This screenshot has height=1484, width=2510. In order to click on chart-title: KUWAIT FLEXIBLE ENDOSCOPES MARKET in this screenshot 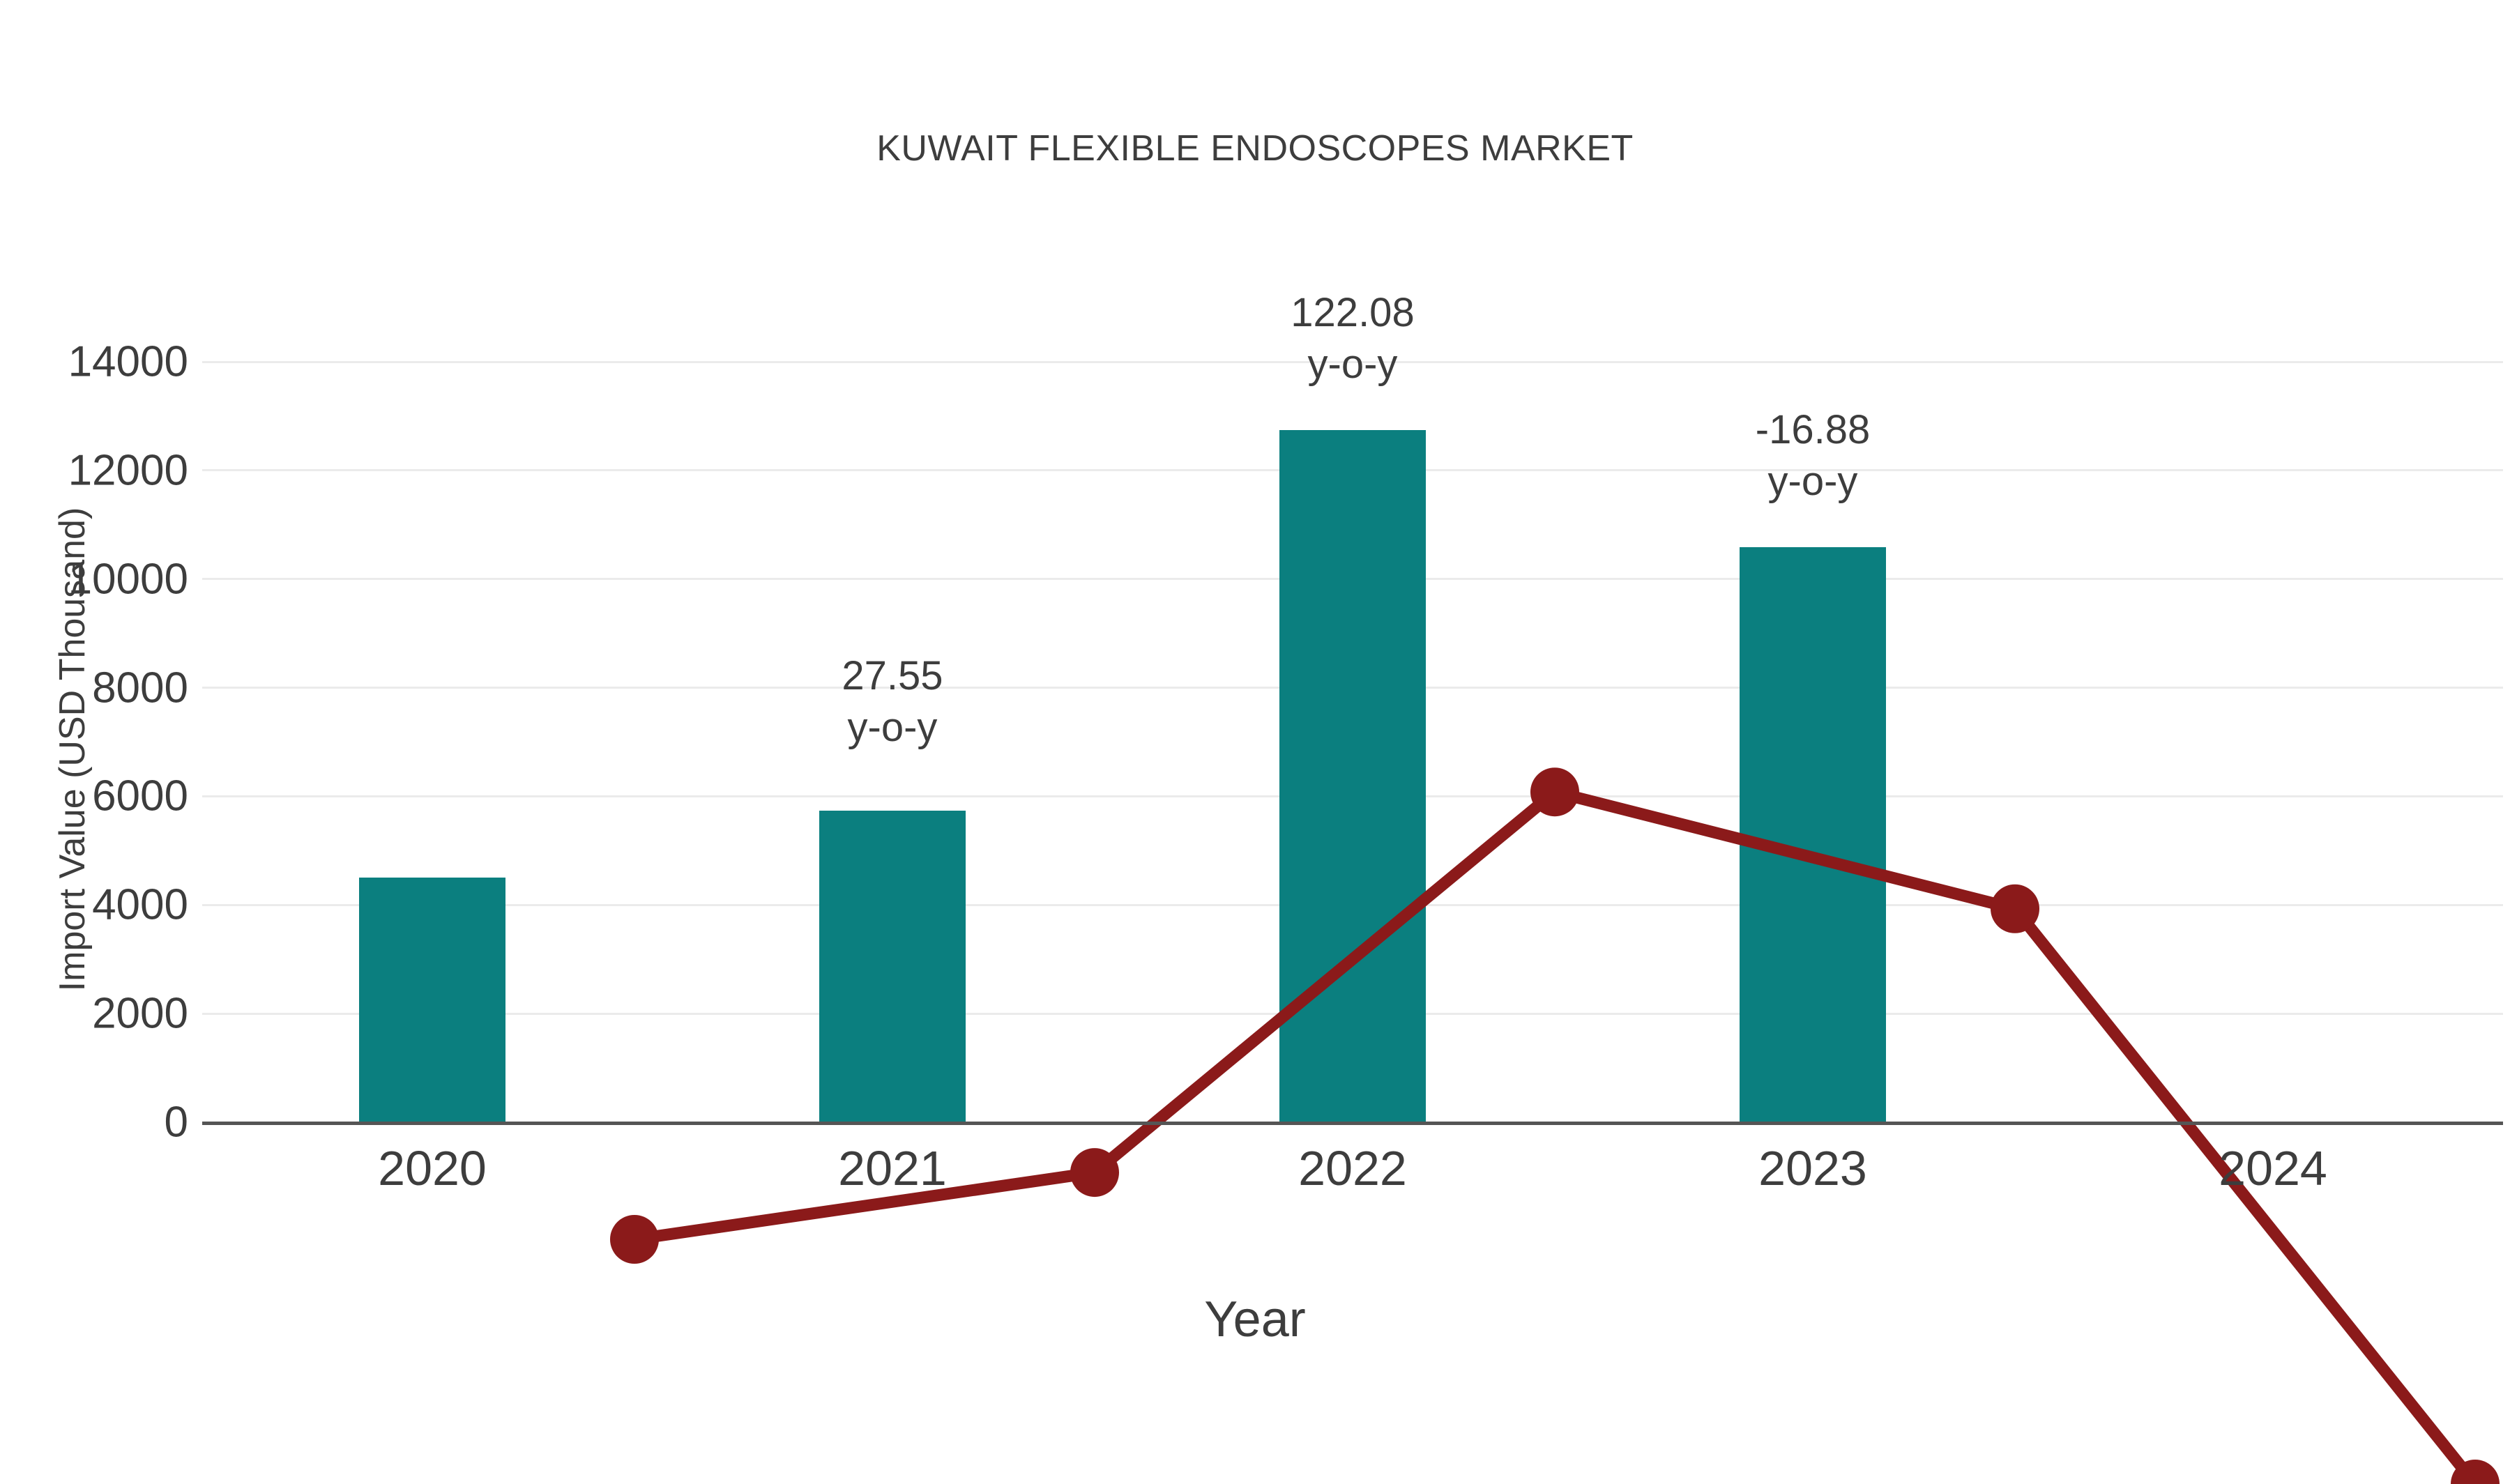, I will do `click(1255, 148)`.